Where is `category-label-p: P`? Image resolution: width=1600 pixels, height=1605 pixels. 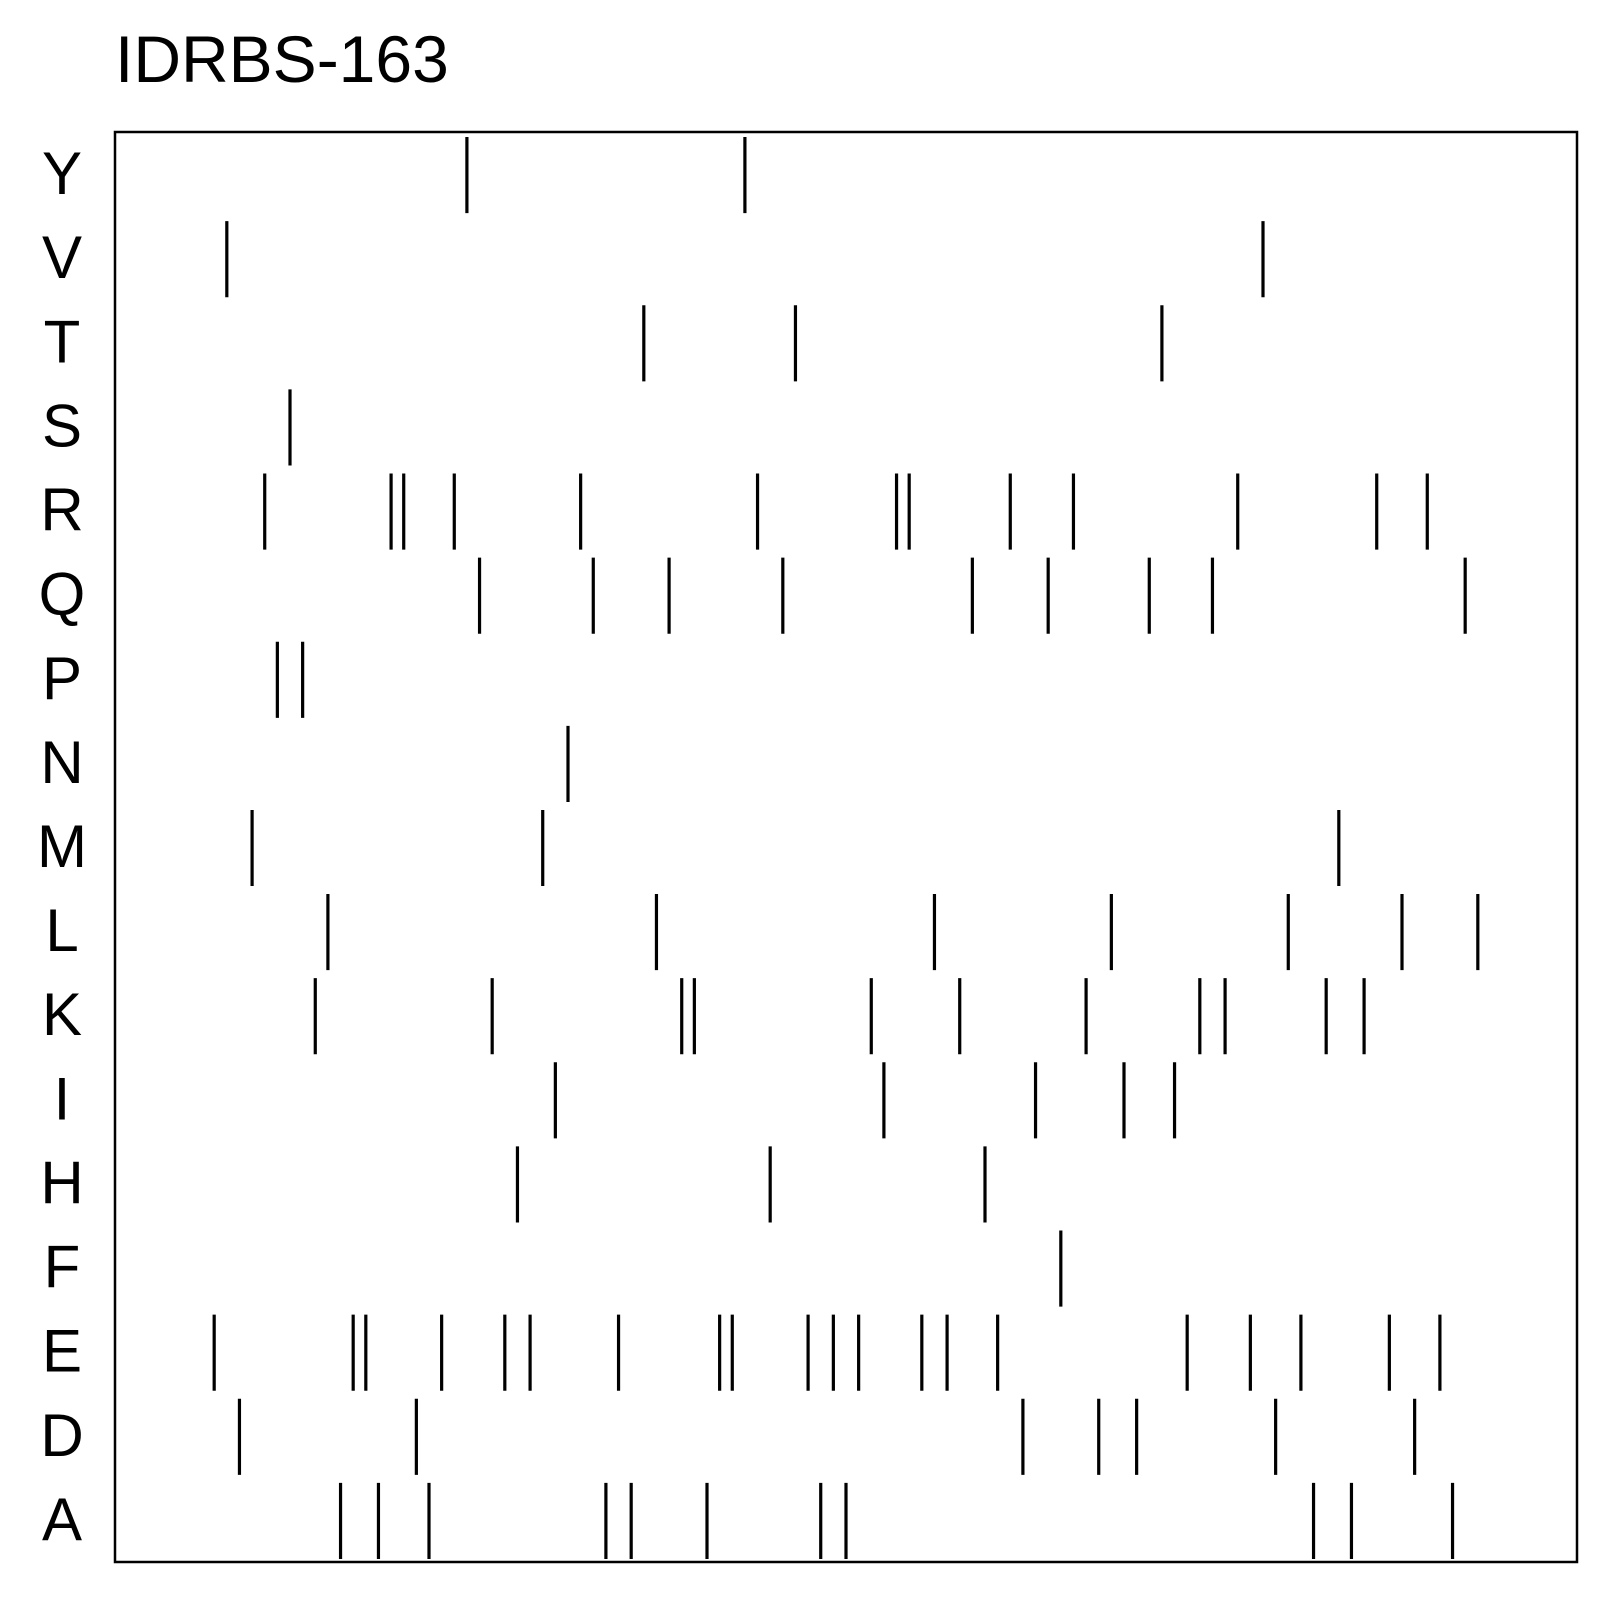 category-label-p: P is located at coordinates (62, 678).